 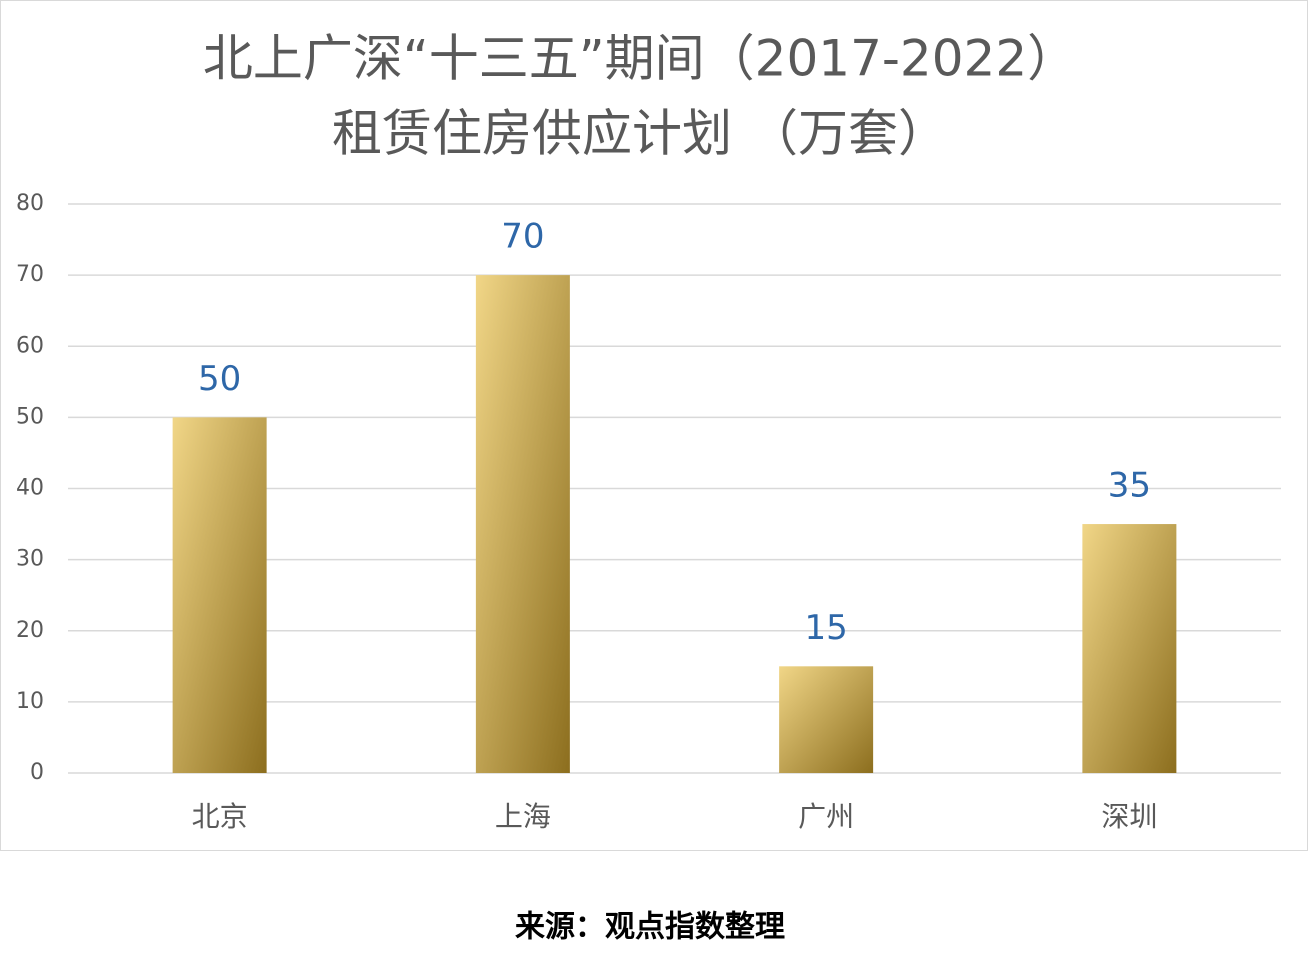 I want to click on y-tick-label: 80, so click(x=30, y=203).